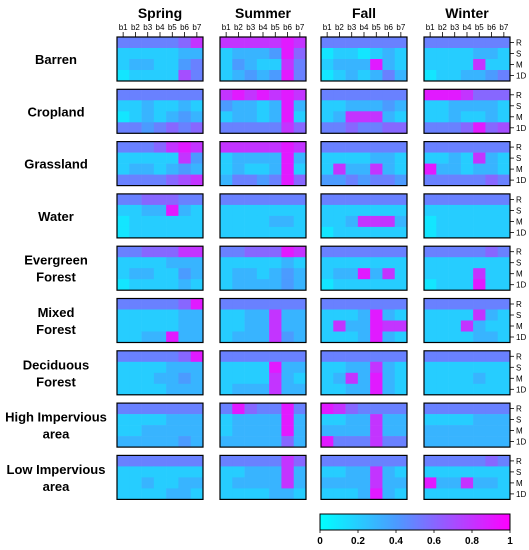 The width and height of the screenshot is (529, 550). Describe the element at coordinates (521, 389) in the screenshot. I see `metric-label-1d: 1D` at that location.